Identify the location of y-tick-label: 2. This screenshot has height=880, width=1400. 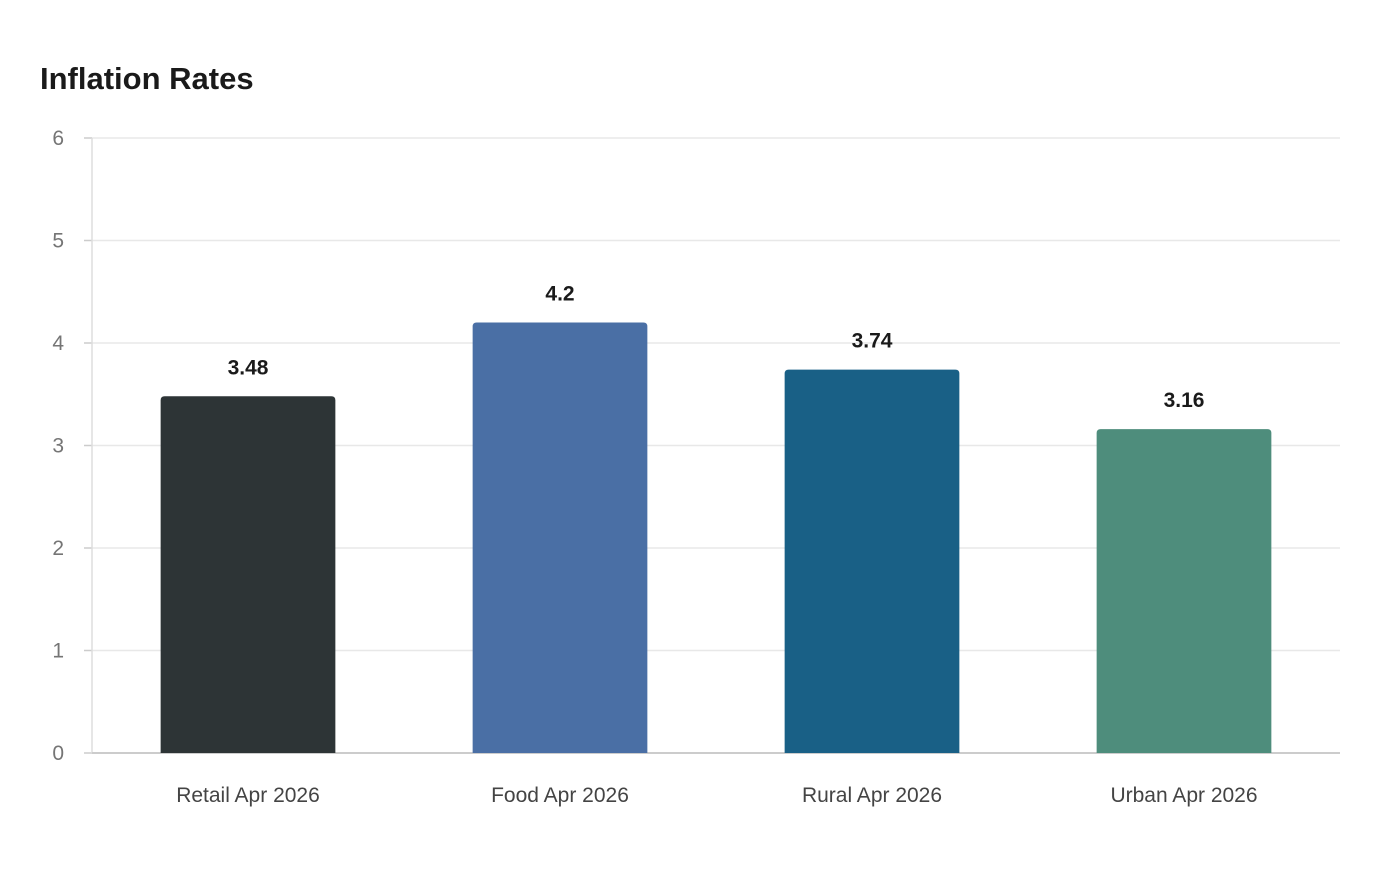
(58, 548).